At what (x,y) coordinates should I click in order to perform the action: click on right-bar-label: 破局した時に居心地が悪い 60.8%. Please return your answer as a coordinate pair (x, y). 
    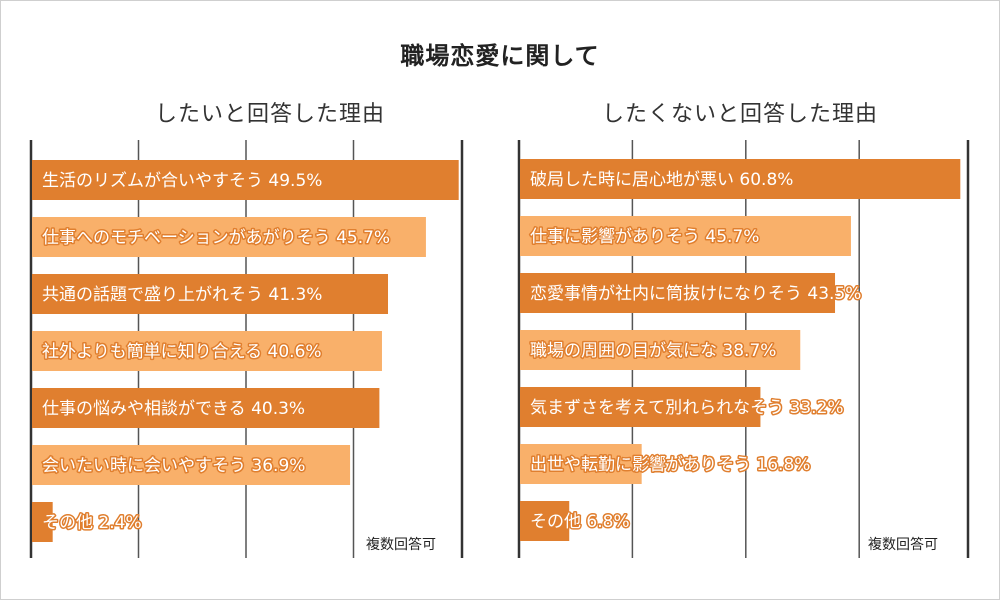
    Looking at the image, I should click on (661, 180).